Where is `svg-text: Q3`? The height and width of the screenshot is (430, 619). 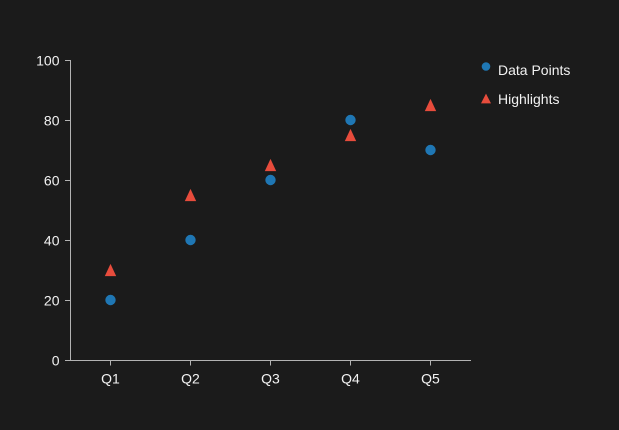
svg-text: Q3 is located at coordinates (270, 379).